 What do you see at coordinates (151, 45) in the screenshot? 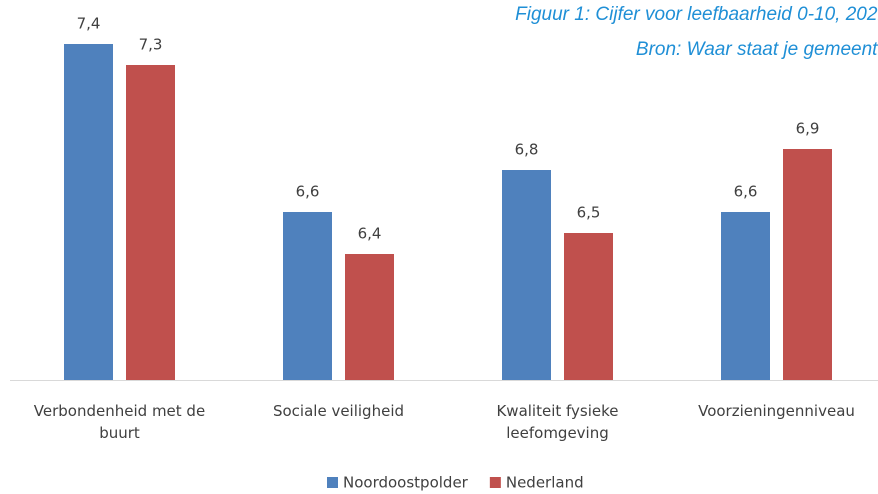
I see `value-label: 7,3` at bounding box center [151, 45].